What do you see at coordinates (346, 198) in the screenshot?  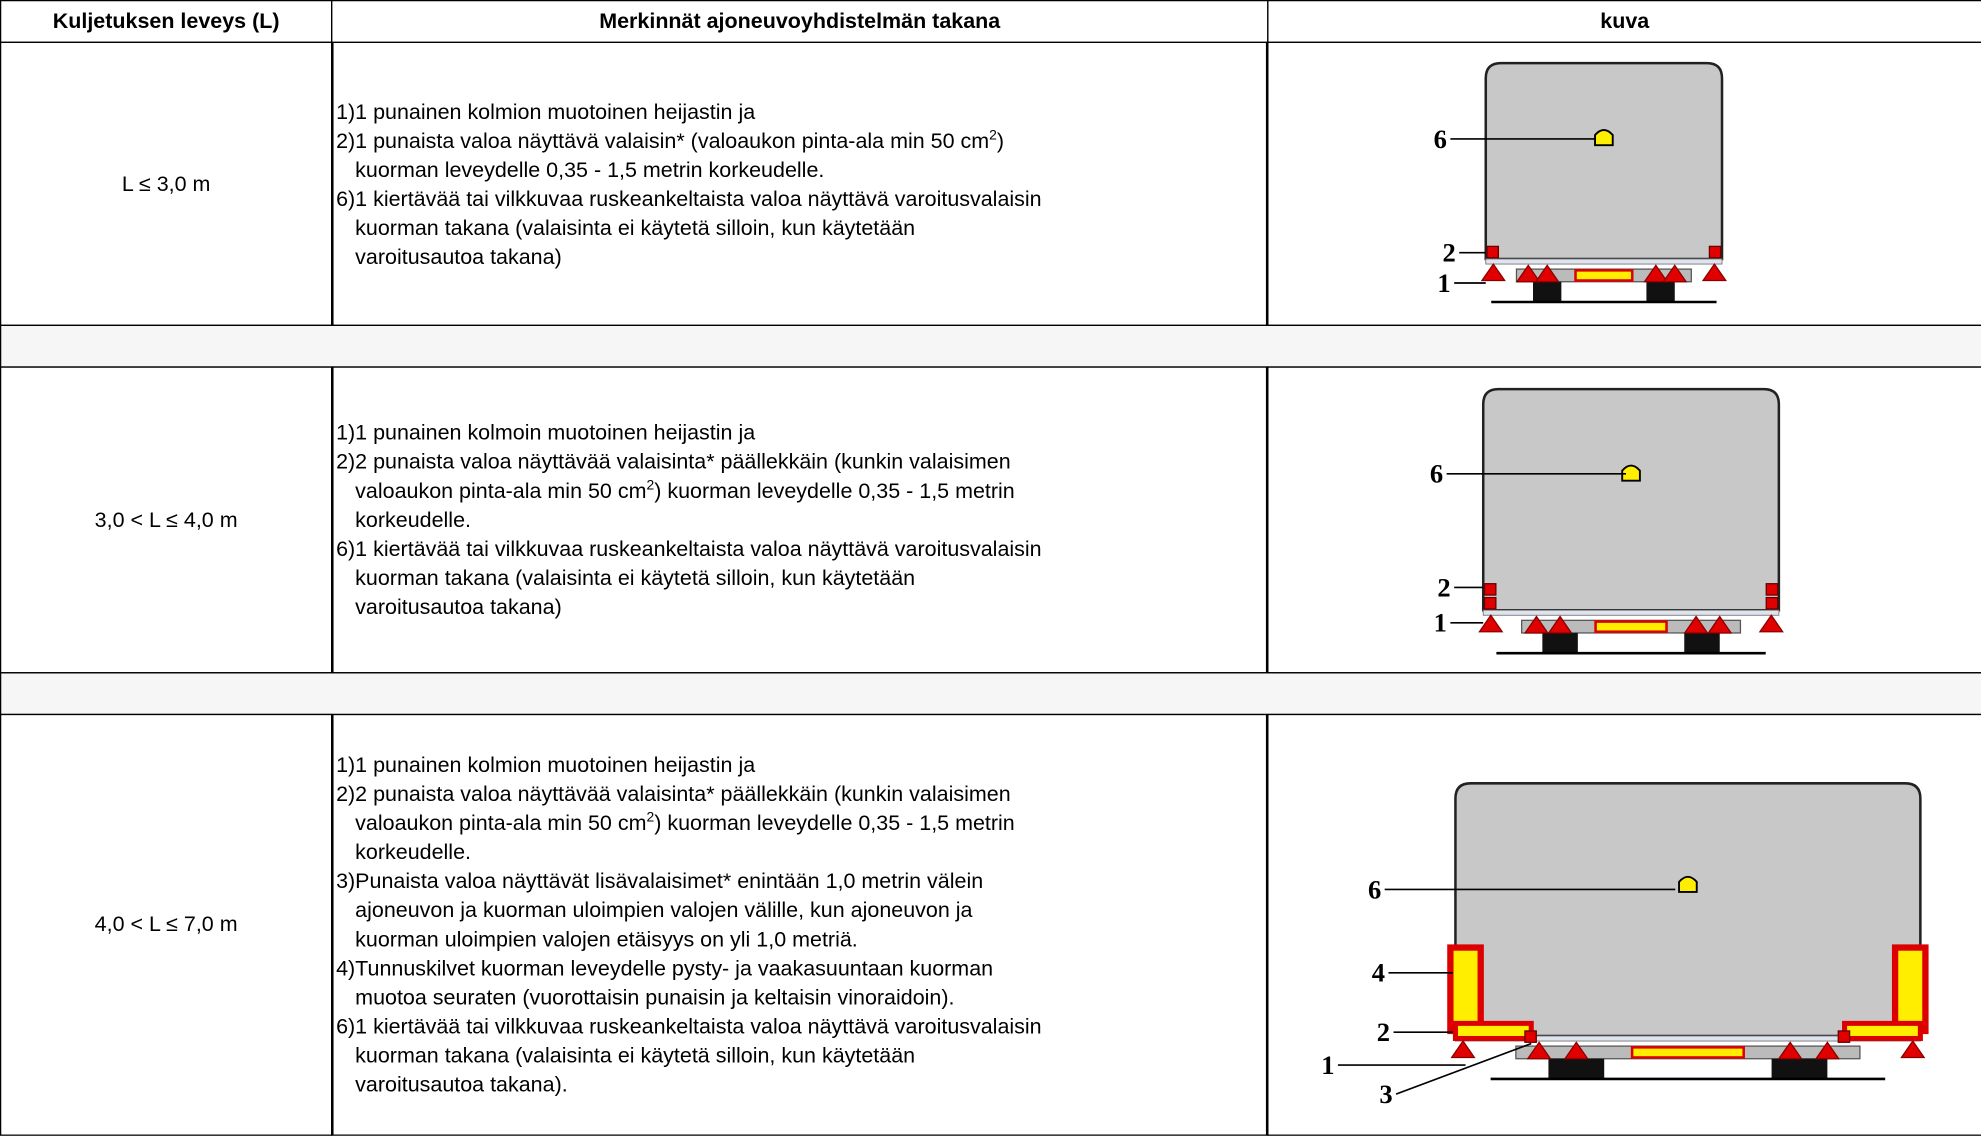 I see `item-number: 6)` at bounding box center [346, 198].